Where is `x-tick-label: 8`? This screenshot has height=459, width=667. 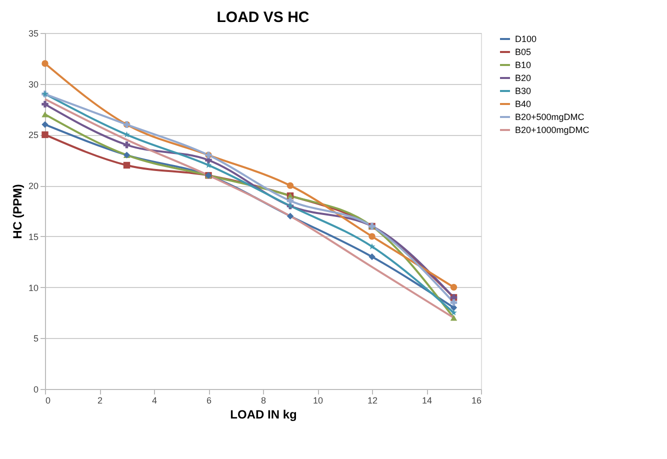 x-tick-label: 8 is located at coordinates (263, 401).